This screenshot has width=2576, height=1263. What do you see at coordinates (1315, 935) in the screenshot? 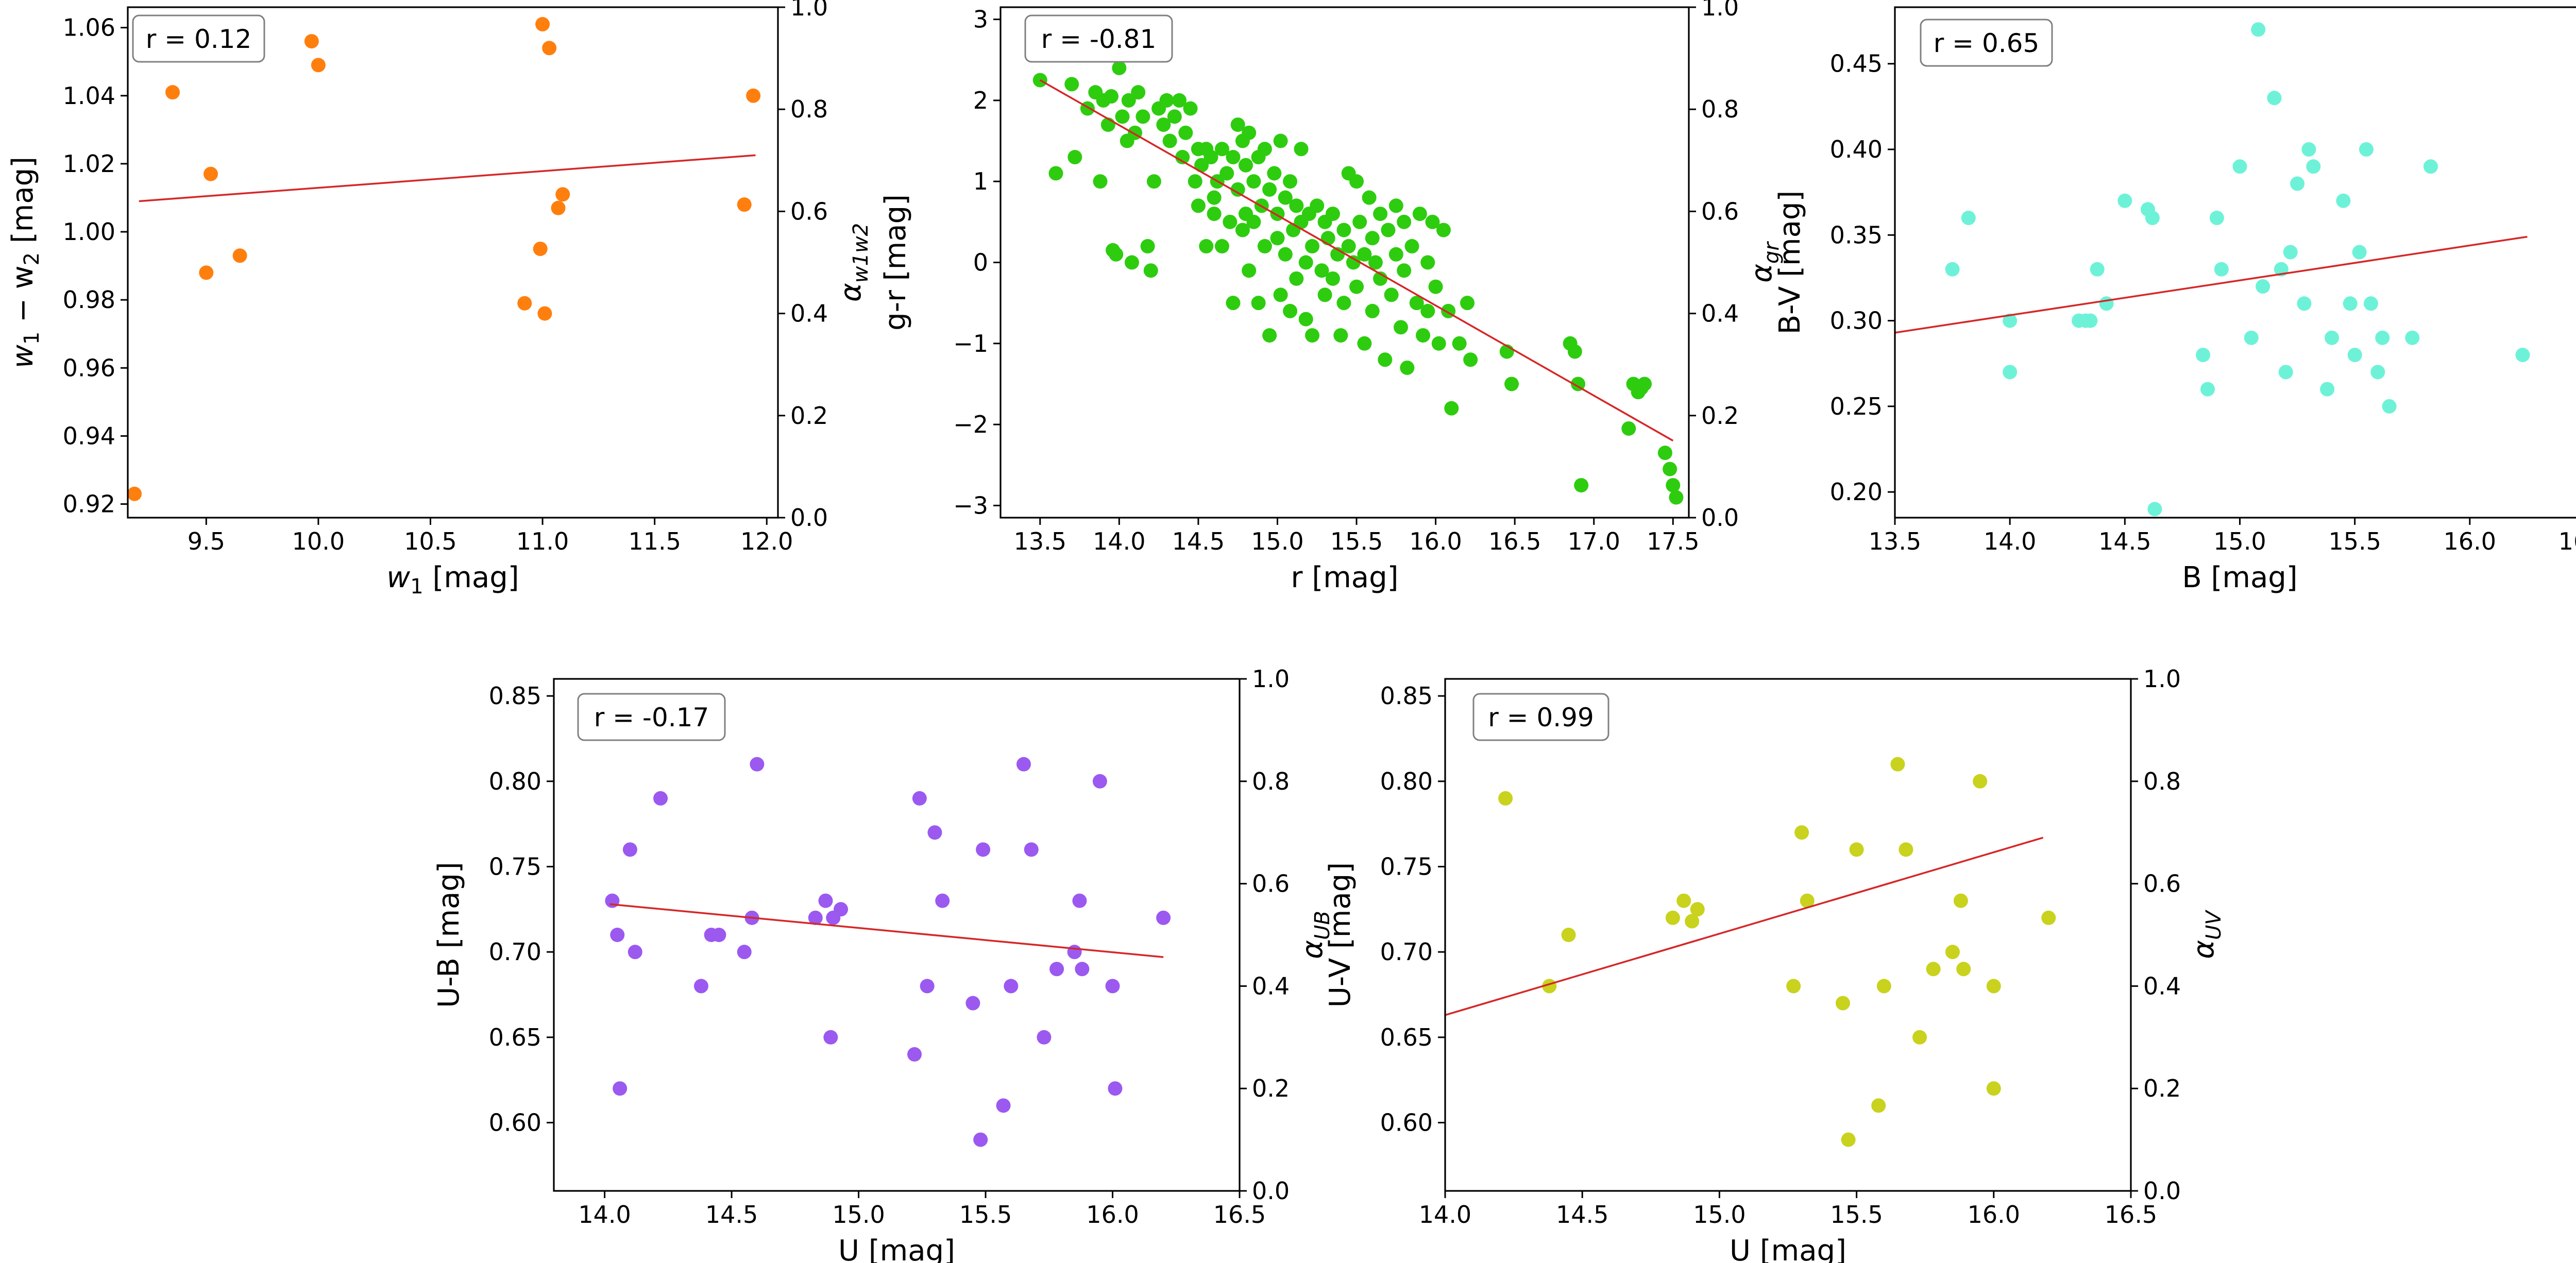
I see `y2-axis-label: αUB` at bounding box center [1315, 935].